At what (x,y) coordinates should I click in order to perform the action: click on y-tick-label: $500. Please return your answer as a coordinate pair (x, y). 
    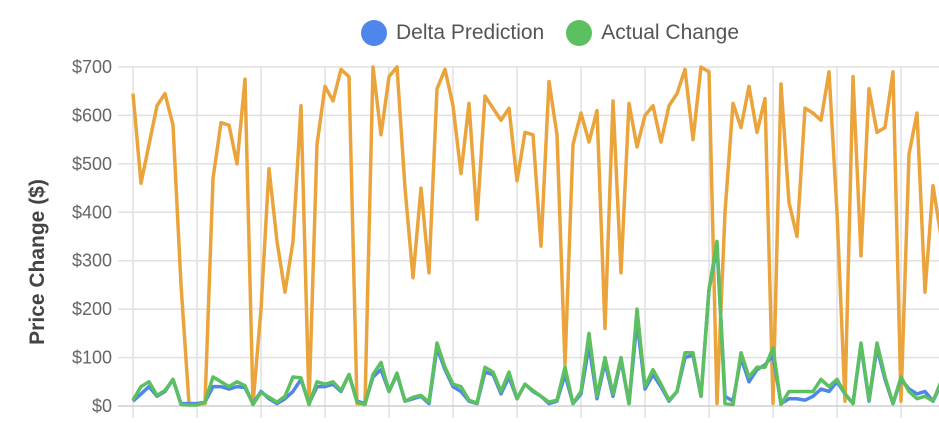
    Looking at the image, I should click on (92, 164).